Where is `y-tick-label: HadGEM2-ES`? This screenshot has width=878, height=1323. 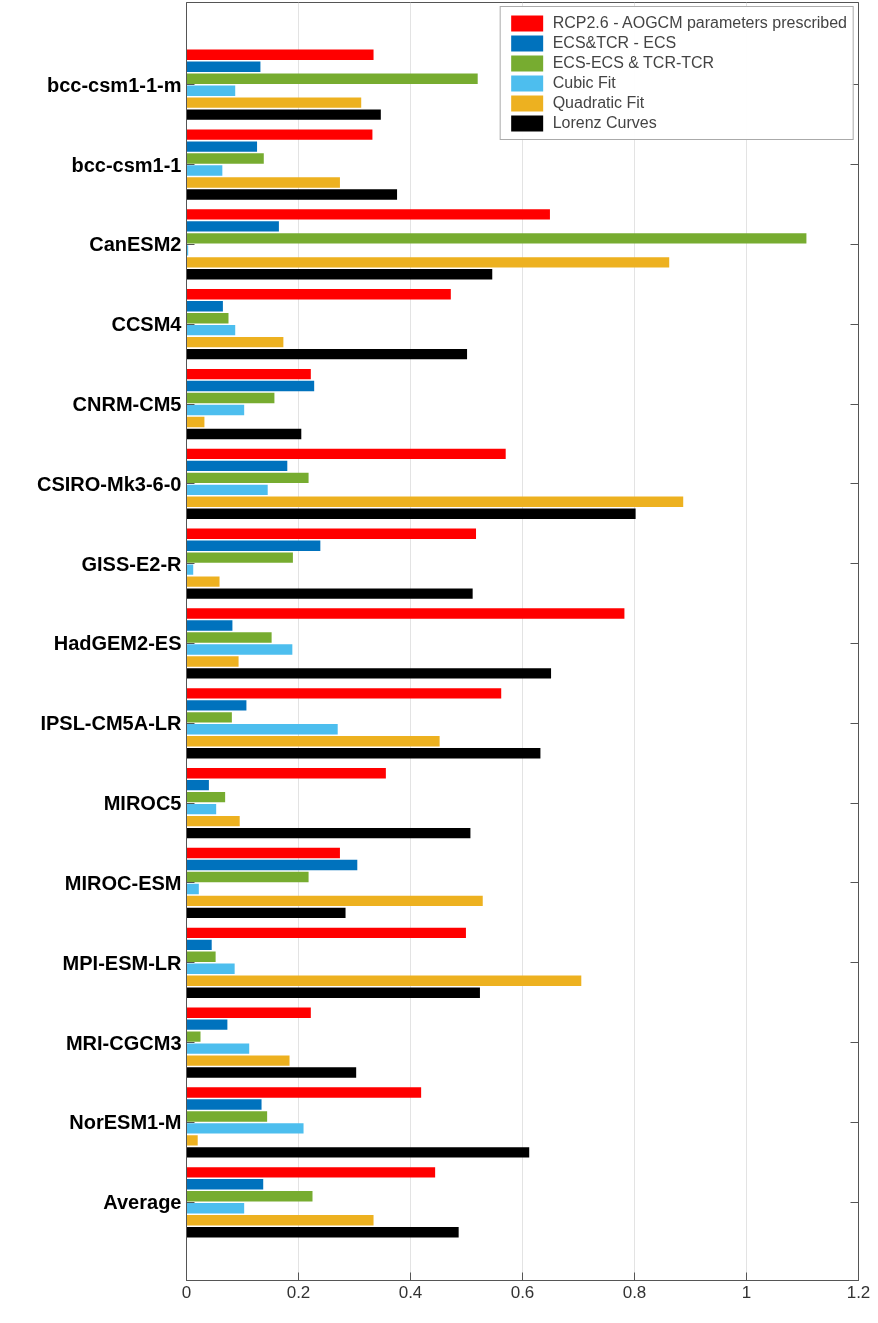 y-tick-label: HadGEM2-ES is located at coordinates (117, 643).